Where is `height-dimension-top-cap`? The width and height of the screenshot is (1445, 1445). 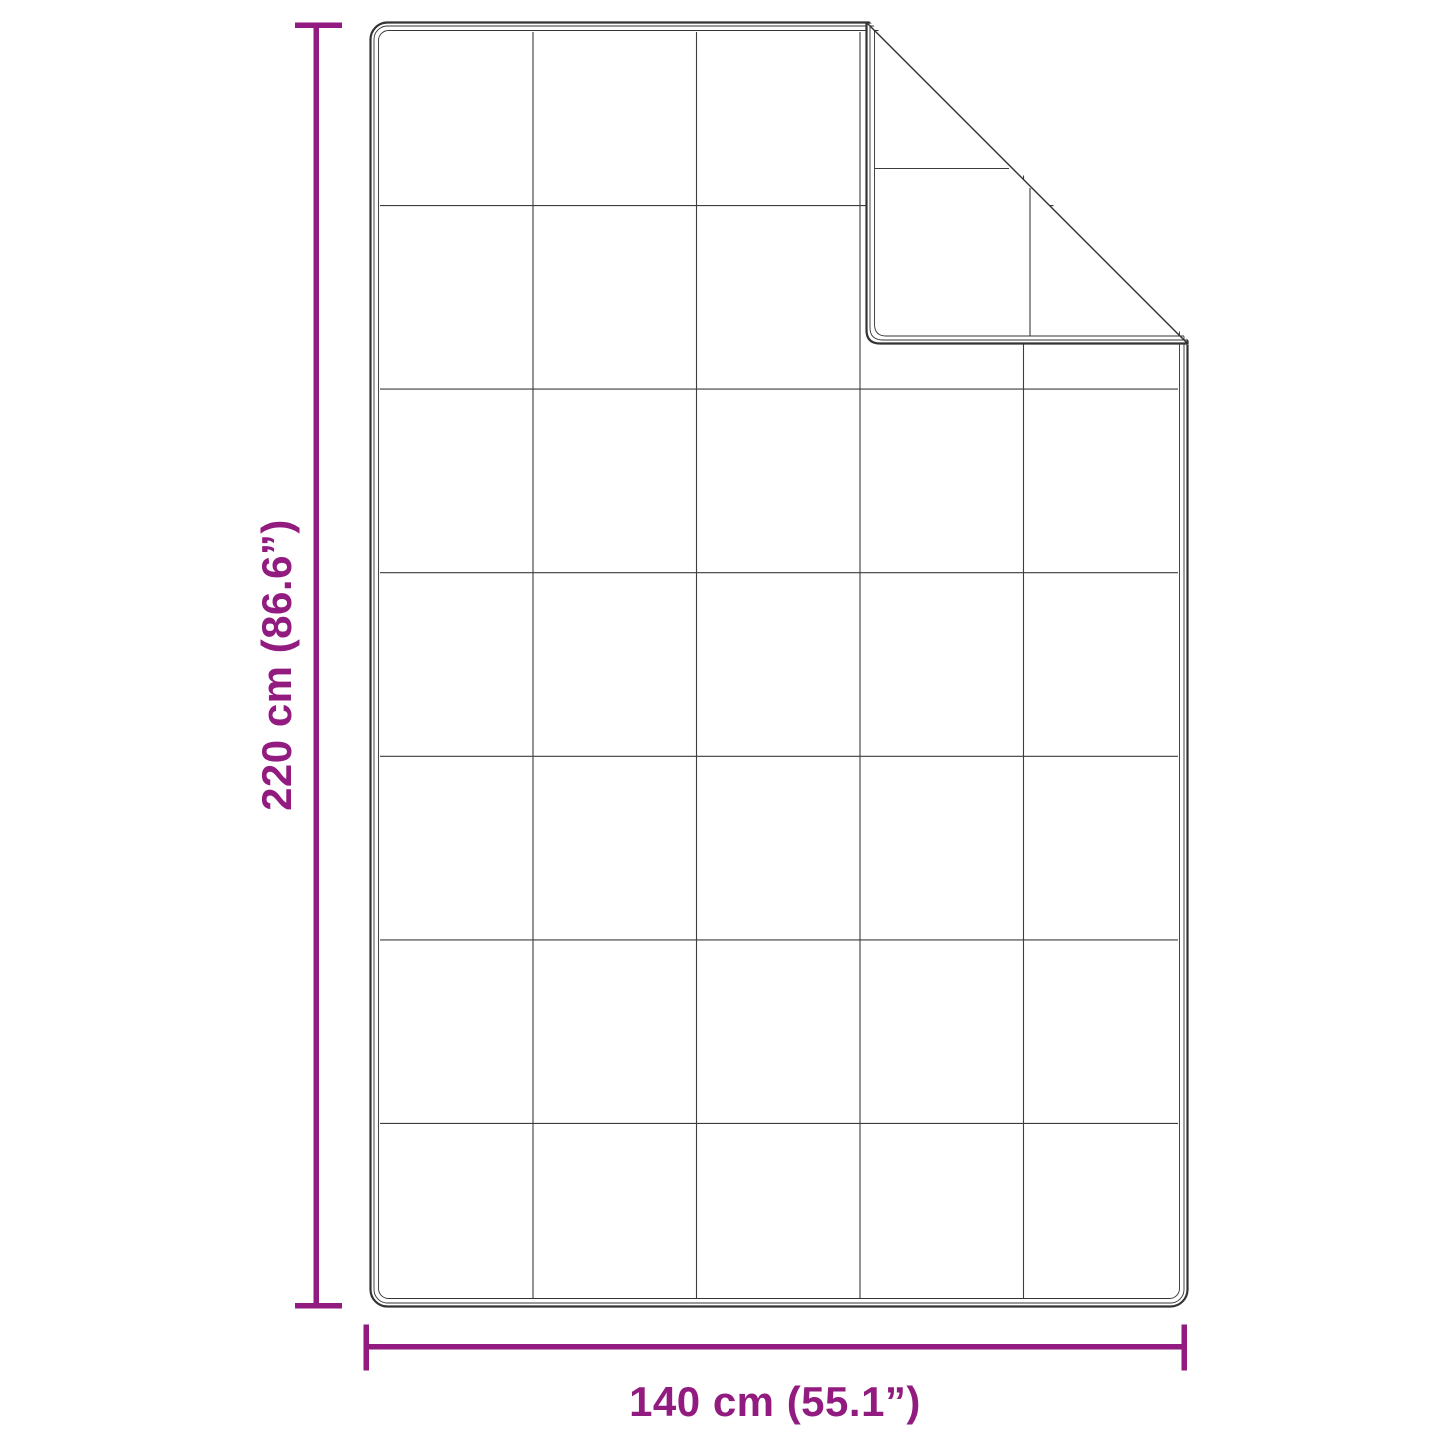
height-dimension-top-cap is located at coordinates (318, 25).